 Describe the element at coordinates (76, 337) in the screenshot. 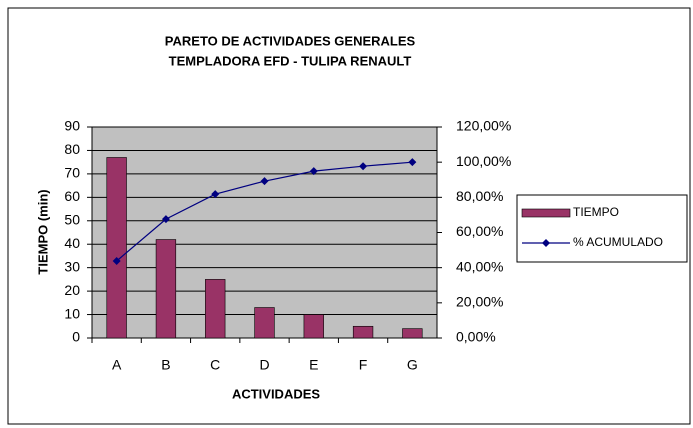

I see `y-tick-label: 0` at that location.